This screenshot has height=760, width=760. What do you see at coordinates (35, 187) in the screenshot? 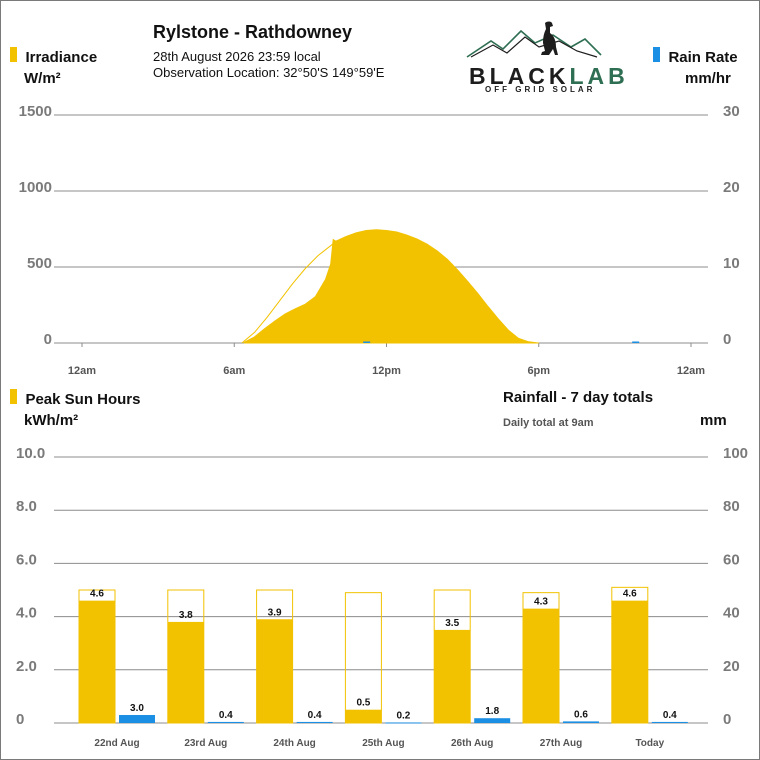
I see `irradiance-y-tick-label: 1000` at bounding box center [35, 187].